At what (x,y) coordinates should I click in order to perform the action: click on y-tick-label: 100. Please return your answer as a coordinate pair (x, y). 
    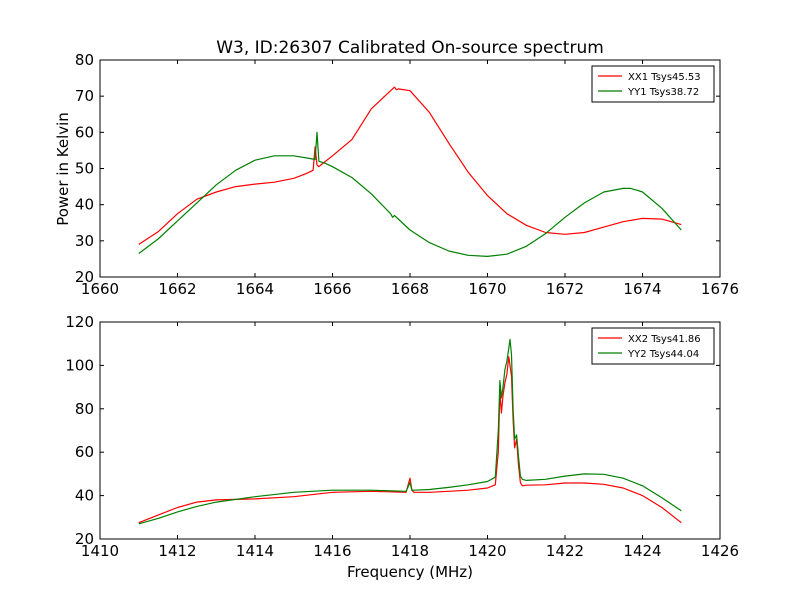
    Looking at the image, I should click on (79, 365).